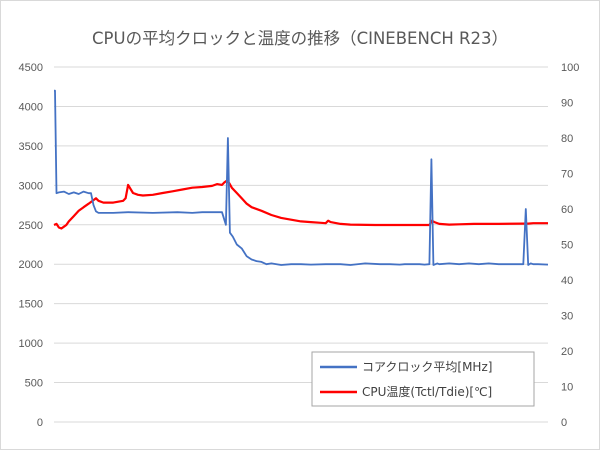 The width and height of the screenshot is (600, 450). Describe the element at coordinates (570, 68) in the screenshot. I see `right-tick-label: 100` at that location.